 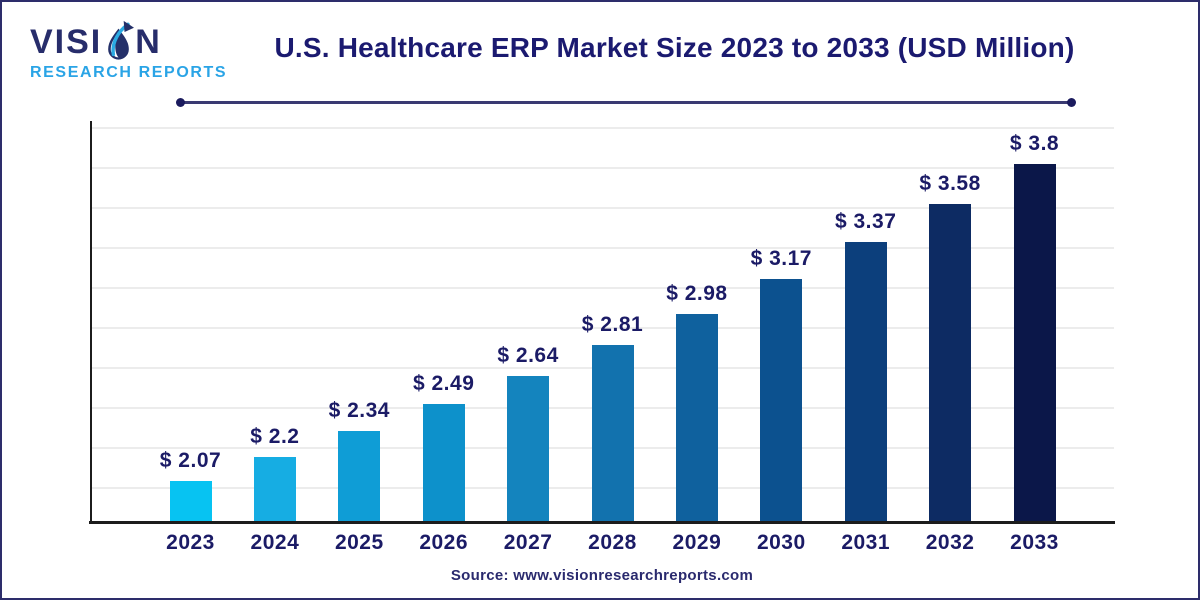 I want to click on bar-2031, so click(x=865, y=381).